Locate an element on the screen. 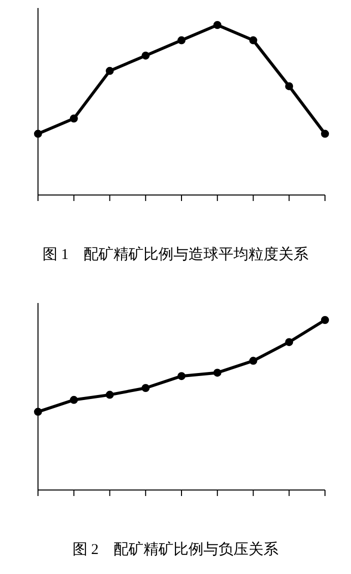 The image size is (351, 574). text: 图 2 配矿精矿比例与负压关系 is located at coordinates (175, 549).